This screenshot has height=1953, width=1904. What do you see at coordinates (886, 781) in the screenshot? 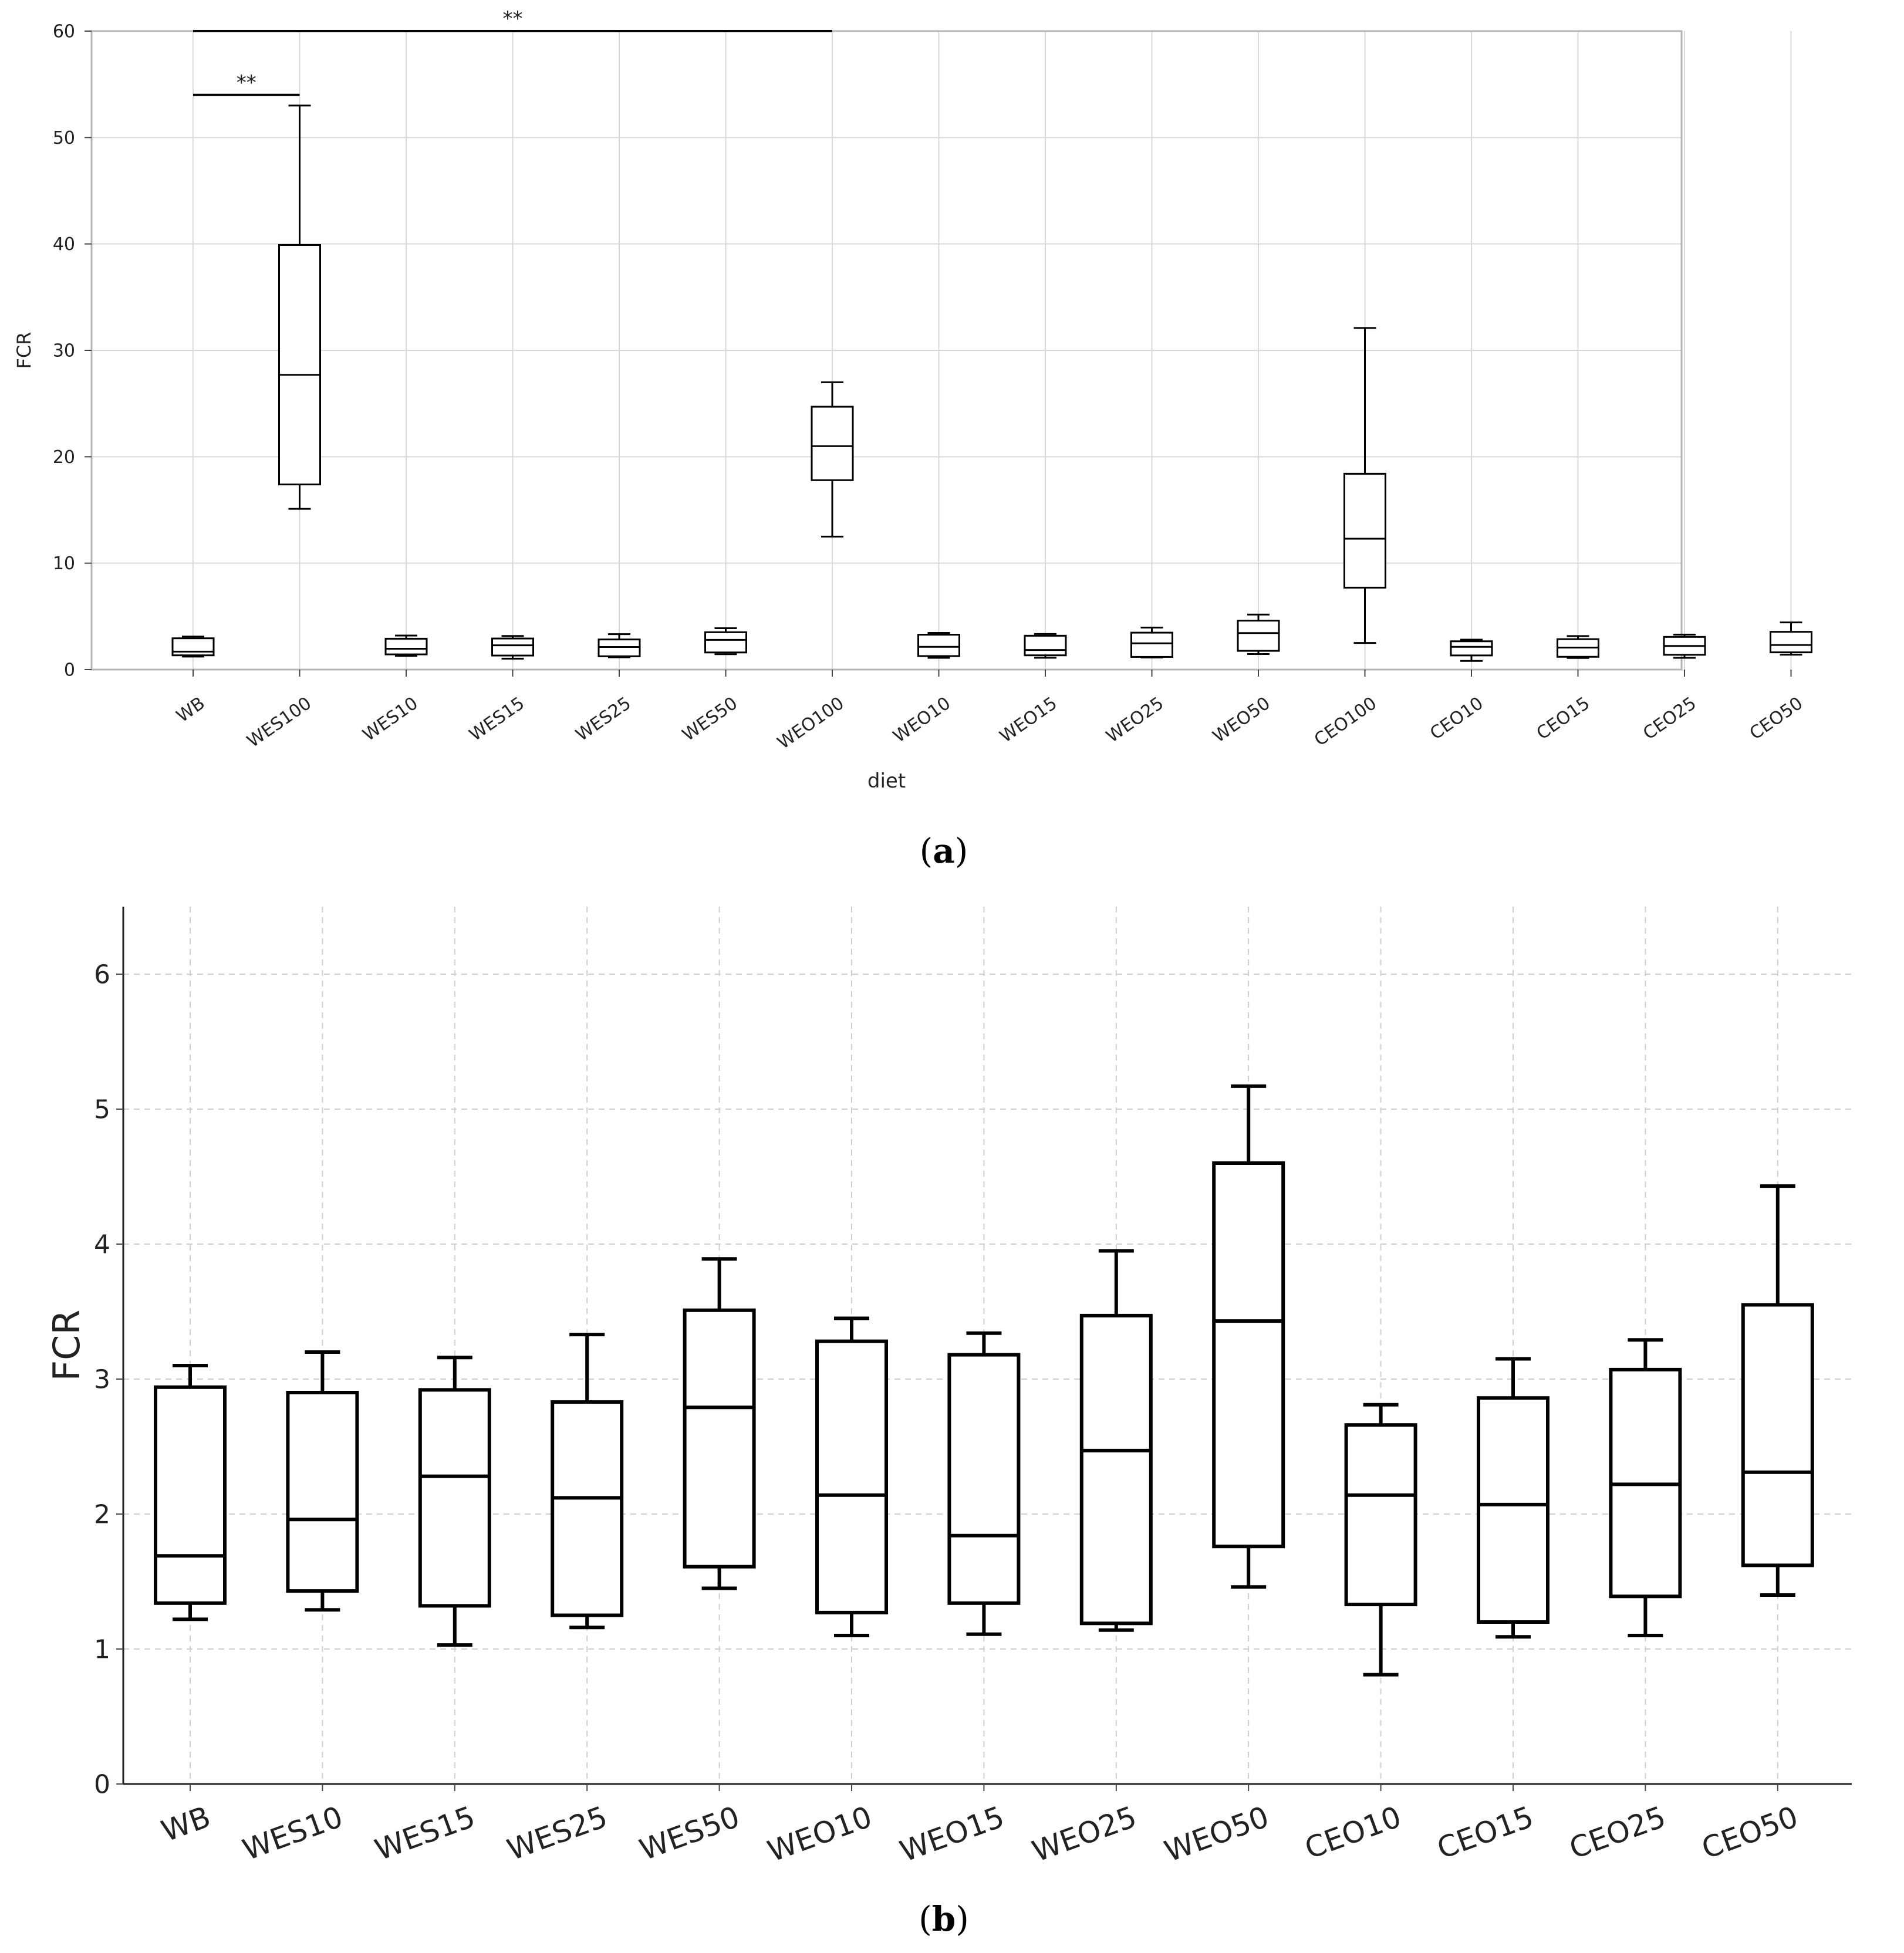
I see `x-axis-title: diet` at bounding box center [886, 781].